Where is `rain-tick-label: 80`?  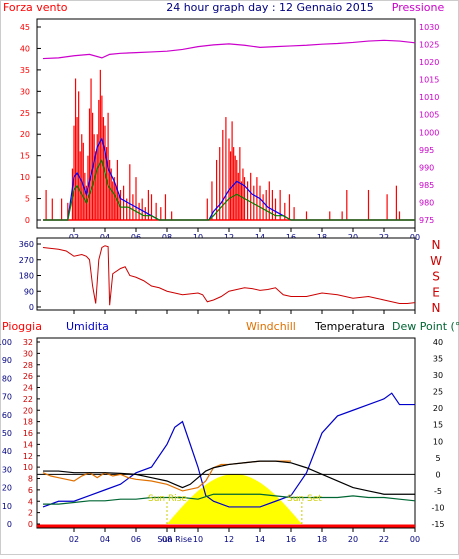
rain-tick-label: 80 is located at coordinates (7, 378).